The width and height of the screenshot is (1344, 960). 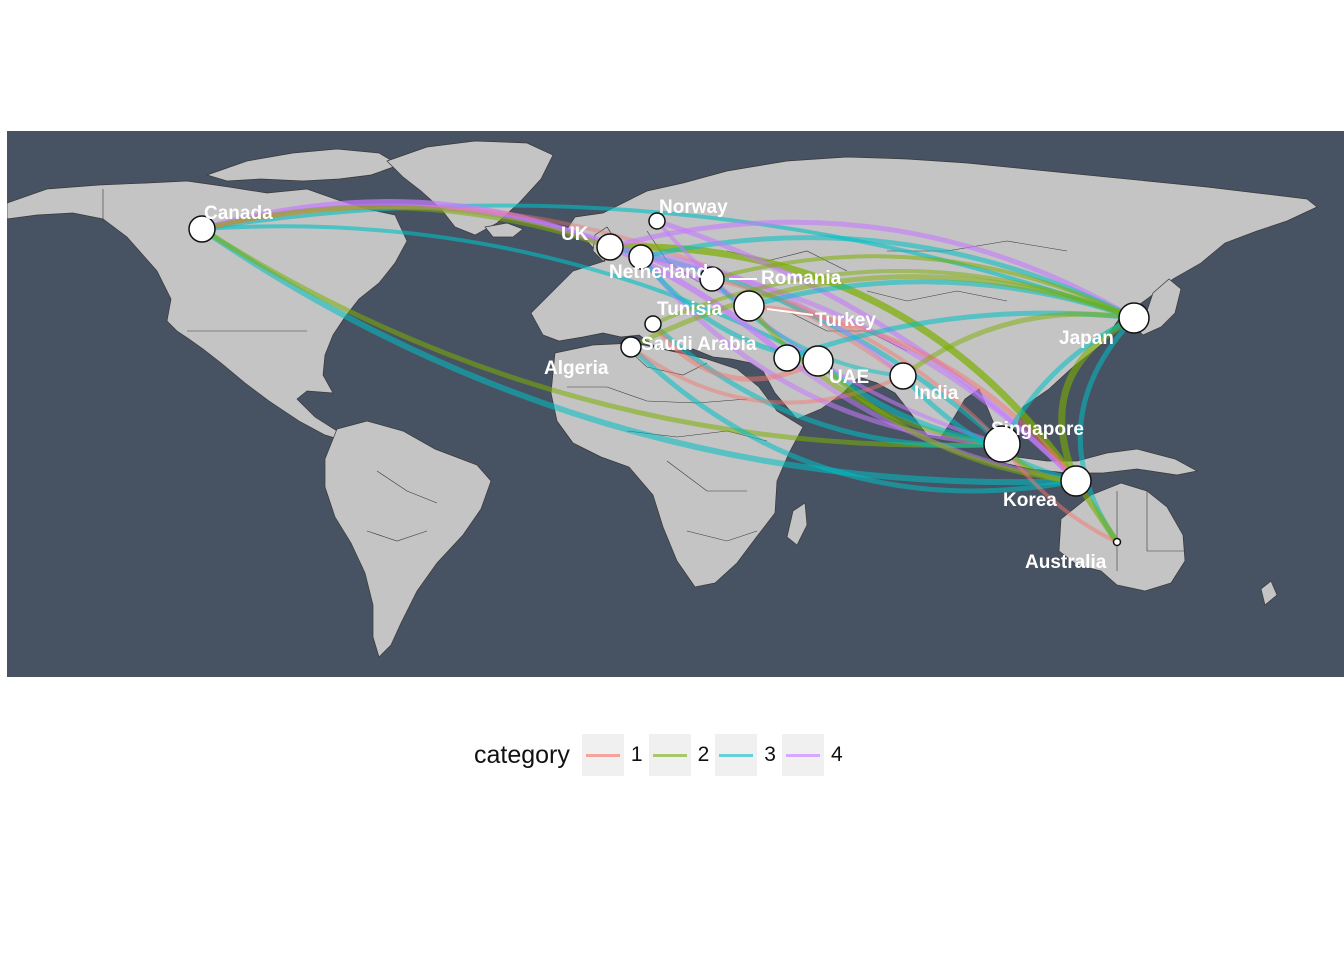 I want to click on city-marker-japan, so click(x=1134, y=318).